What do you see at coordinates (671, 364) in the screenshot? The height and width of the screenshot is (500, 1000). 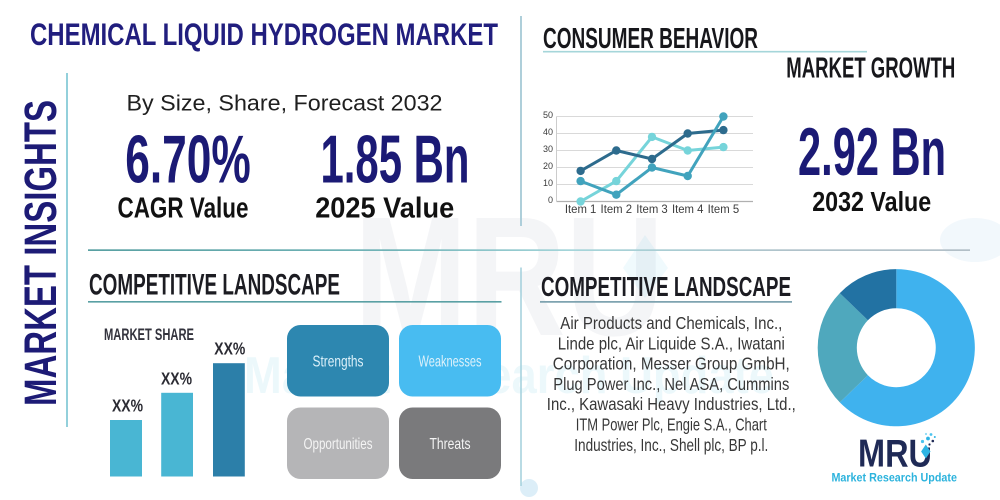 I see `svg-text:Corporation, Messer Group GmbH: Corporation, Messer Group GmbH,` at bounding box center [671, 364].